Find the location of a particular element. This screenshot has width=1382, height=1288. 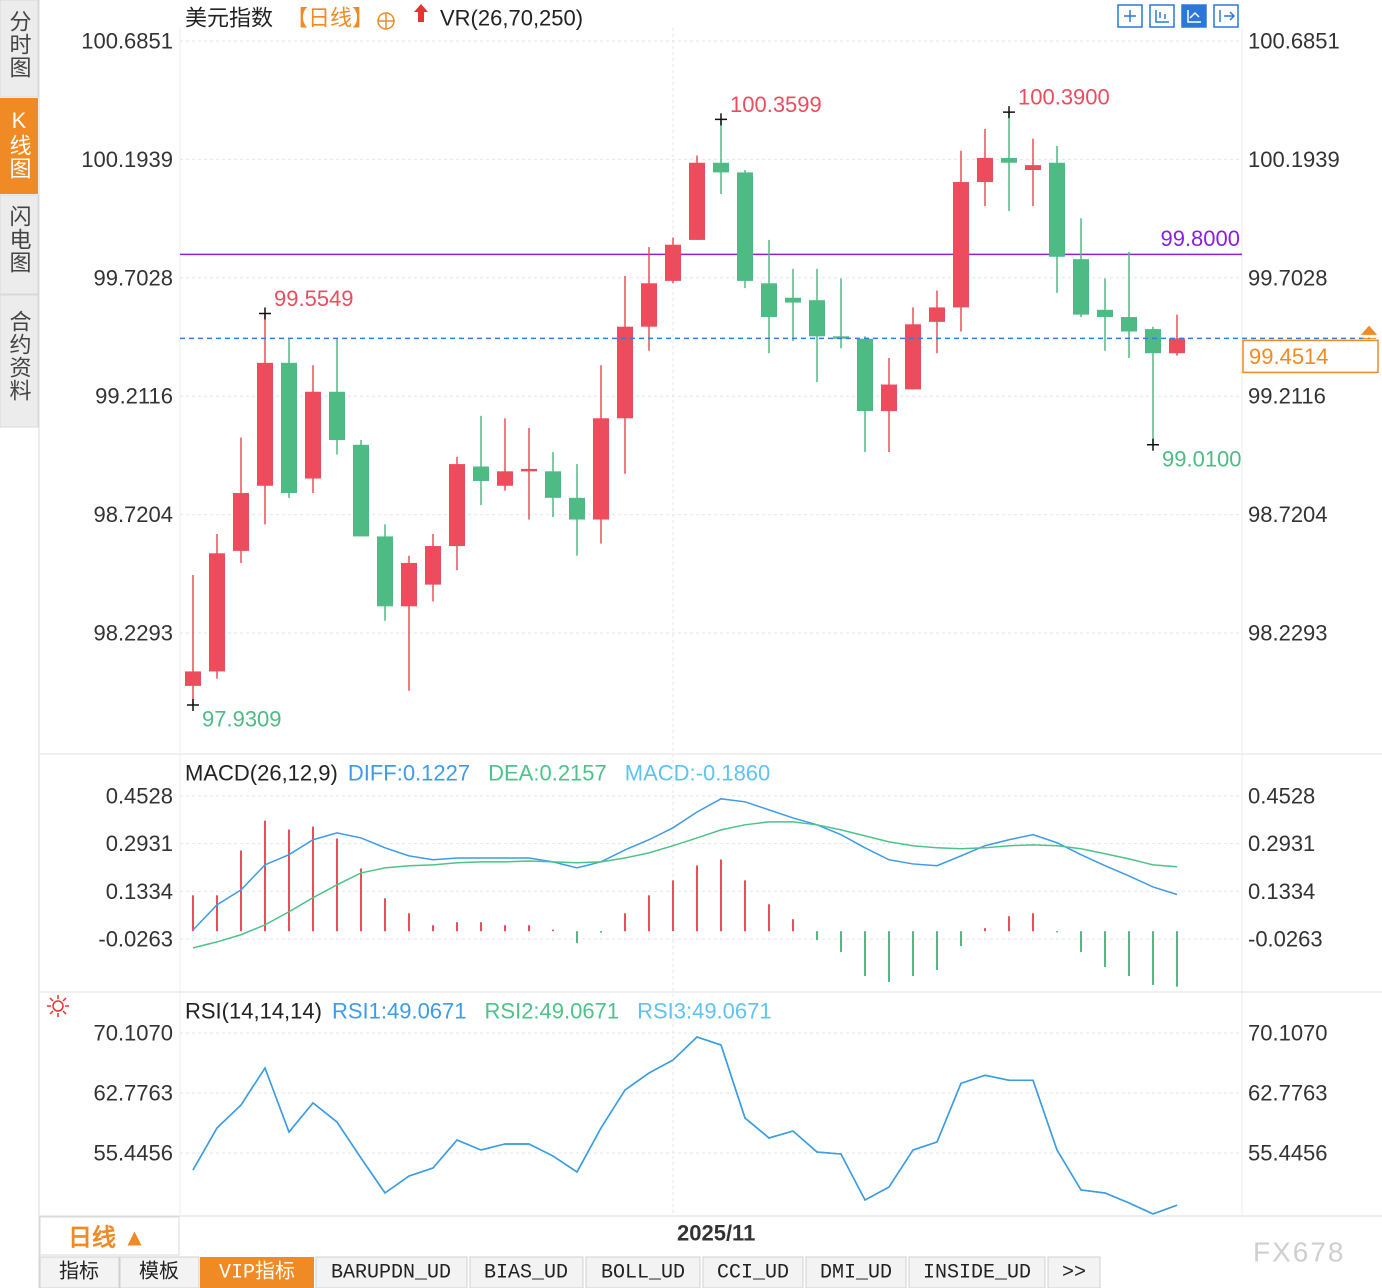

sidebar-label: K线图 is located at coordinates (19, 144).